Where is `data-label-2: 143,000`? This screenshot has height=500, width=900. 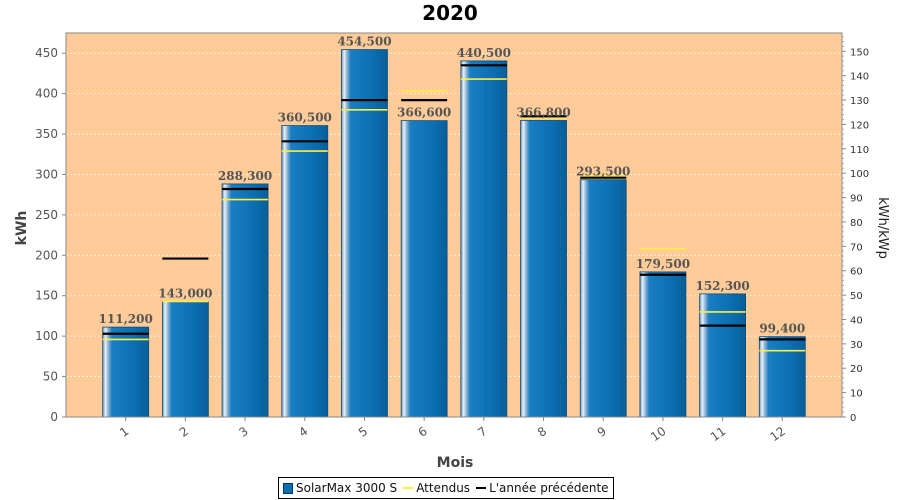 data-label-2: 143,000 is located at coordinates (185, 293).